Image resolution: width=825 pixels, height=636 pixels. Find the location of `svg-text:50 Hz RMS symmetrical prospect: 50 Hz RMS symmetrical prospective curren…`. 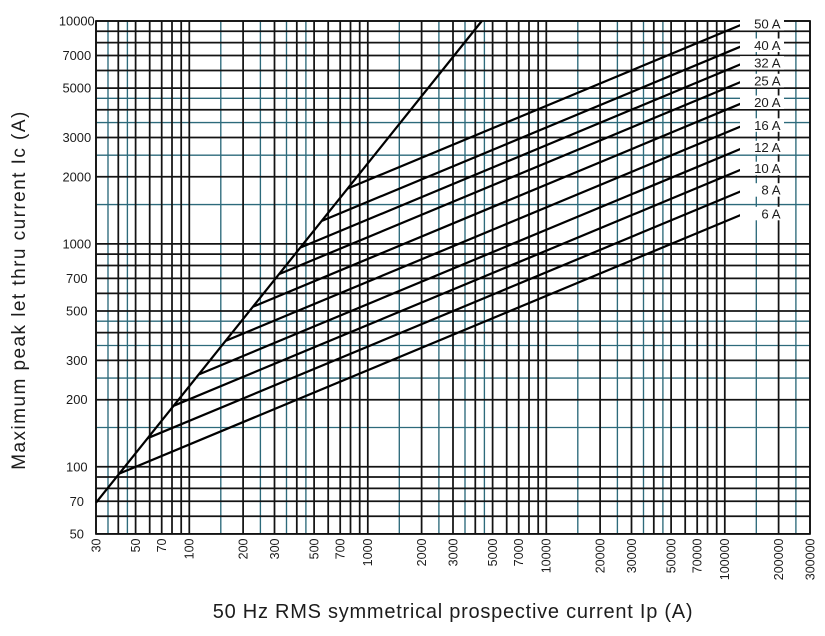

svg-text:50 Hz RMS symmetrical prospect: 50 Hz RMS symmetrical prospective curren… is located at coordinates (453, 612).